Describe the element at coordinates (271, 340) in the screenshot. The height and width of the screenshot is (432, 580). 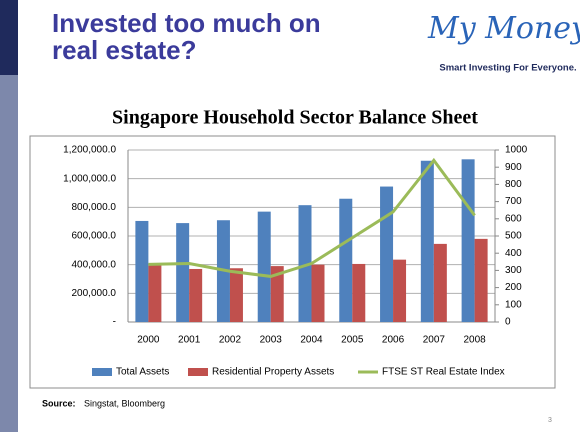
I see `x-tick-label: 2003` at that location.